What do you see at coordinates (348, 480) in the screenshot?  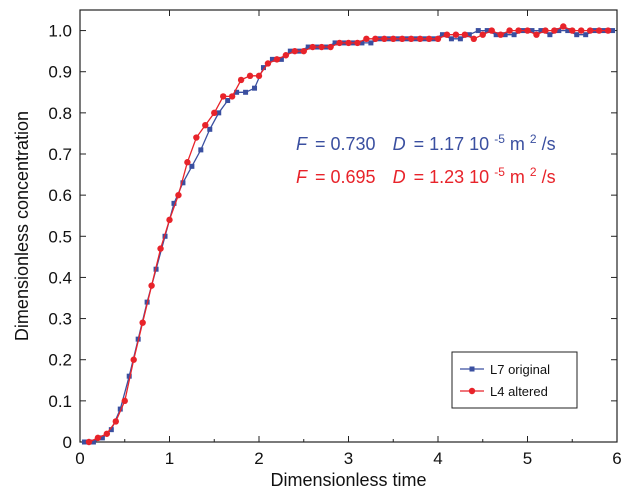 I see `x-axis-title: Dimensionless time` at bounding box center [348, 480].